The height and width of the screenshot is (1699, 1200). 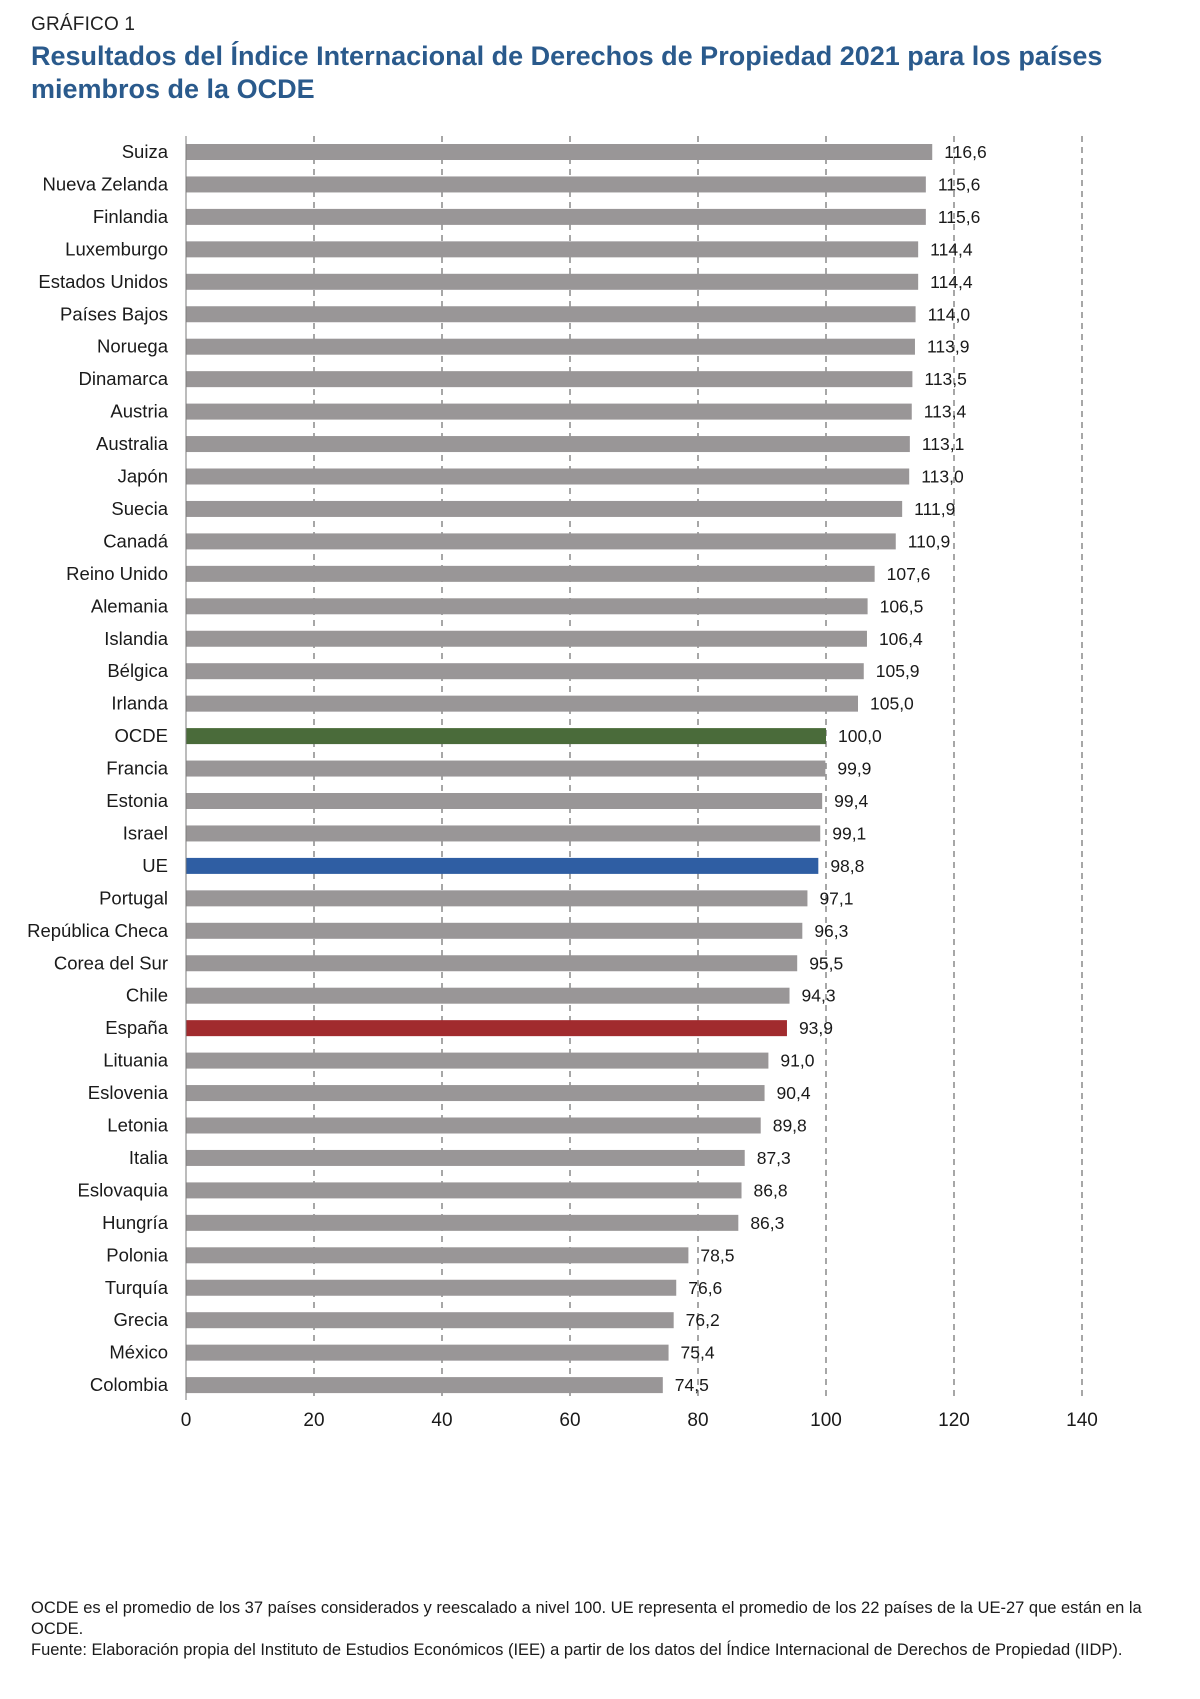 What do you see at coordinates (705, 1288) in the screenshot?
I see `data-label: 76,6` at bounding box center [705, 1288].